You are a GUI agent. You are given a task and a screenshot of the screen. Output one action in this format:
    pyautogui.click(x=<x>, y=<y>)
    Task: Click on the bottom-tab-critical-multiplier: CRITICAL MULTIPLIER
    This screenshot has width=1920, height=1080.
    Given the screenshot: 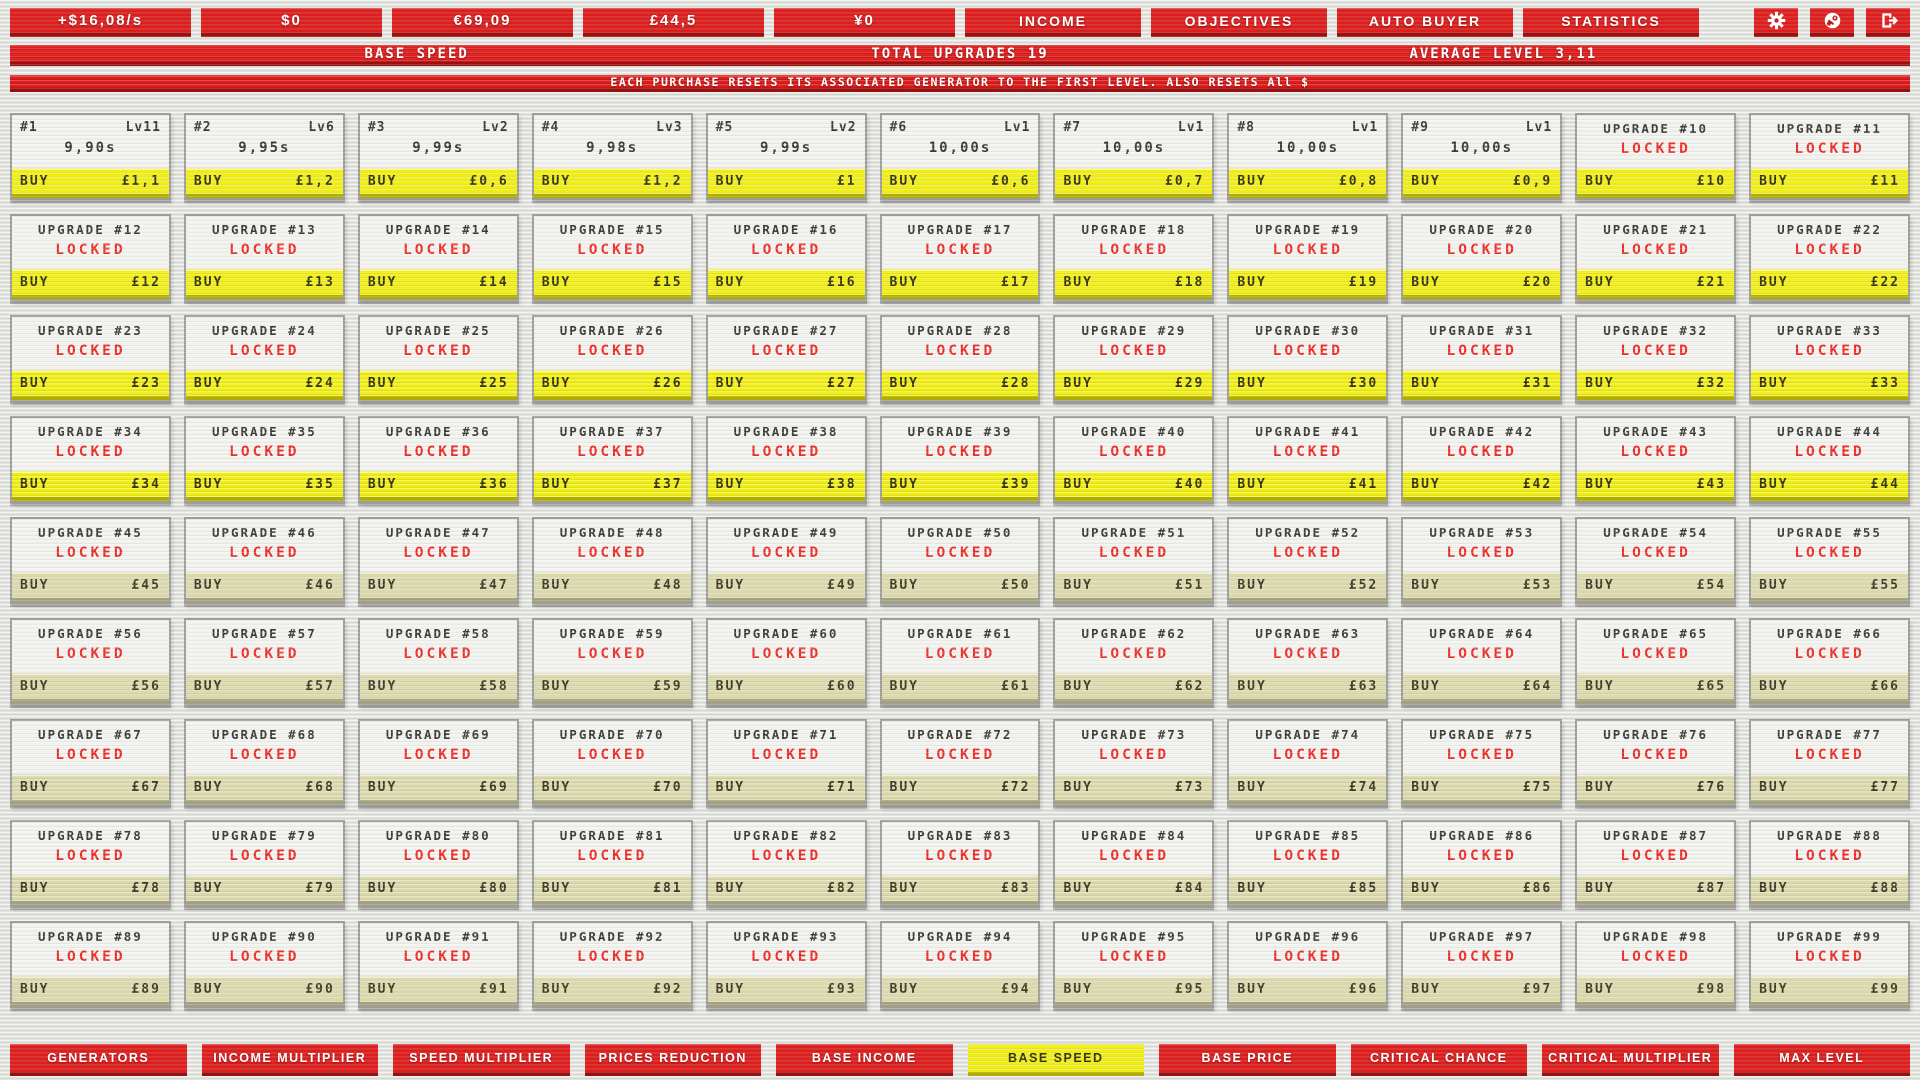 What is the action you would take?
    pyautogui.click(x=1630, y=1060)
    